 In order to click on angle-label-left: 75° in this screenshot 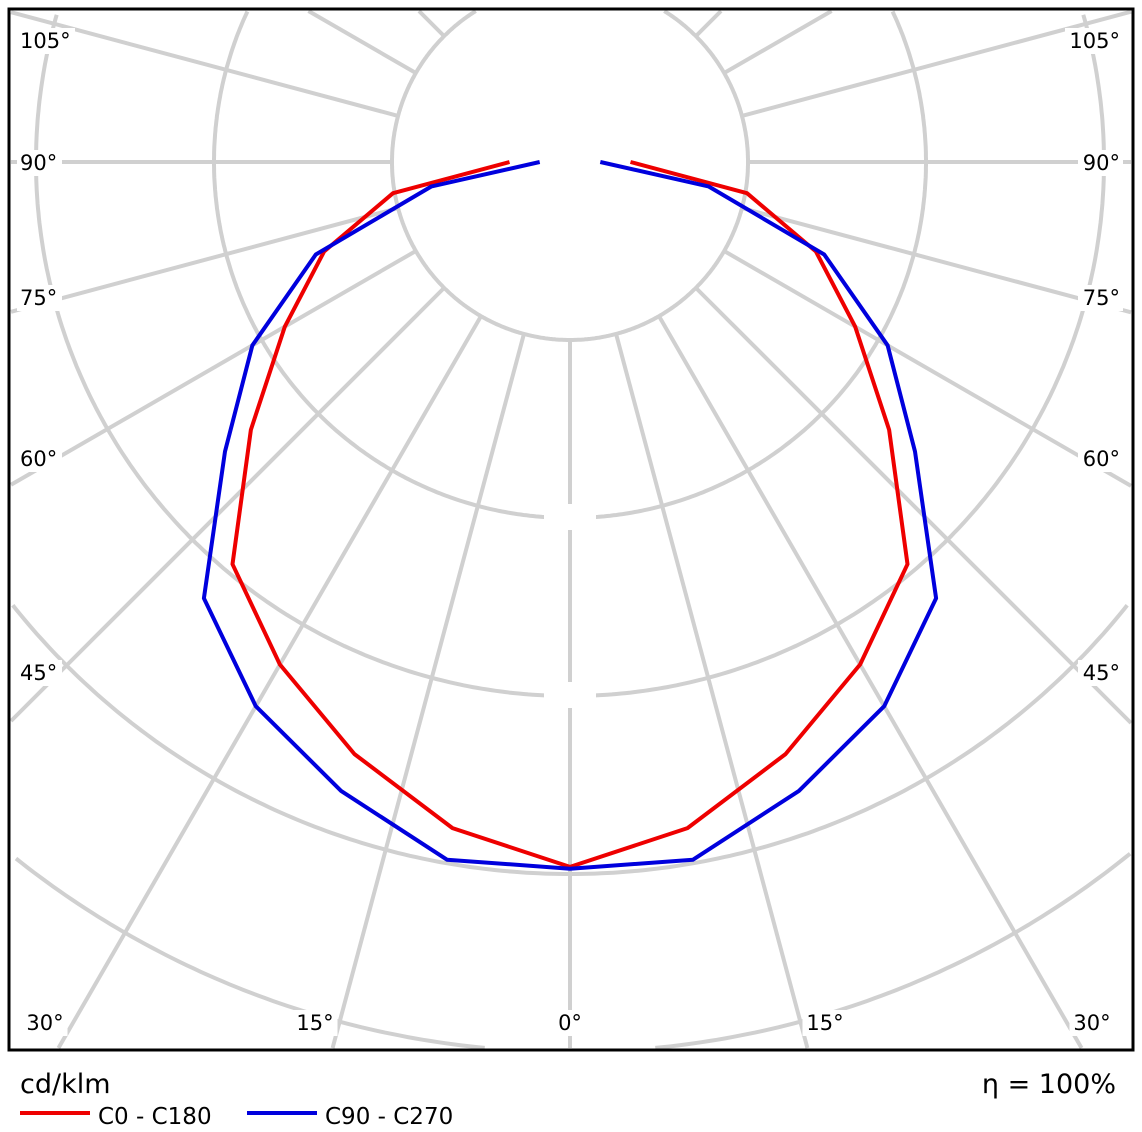, I will do `click(38, 298)`.